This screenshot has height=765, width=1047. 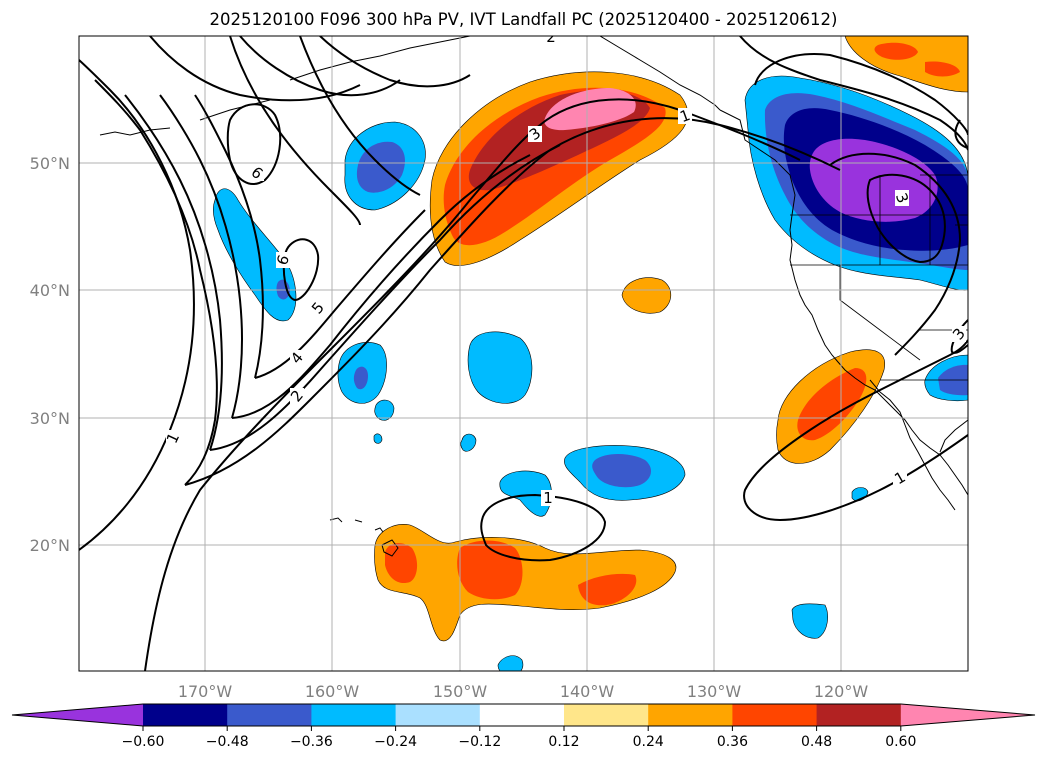 I want to click on longitude-labels: 170°W 160°W 150°W 140°W 130°W 120°W, so click(x=523, y=691).